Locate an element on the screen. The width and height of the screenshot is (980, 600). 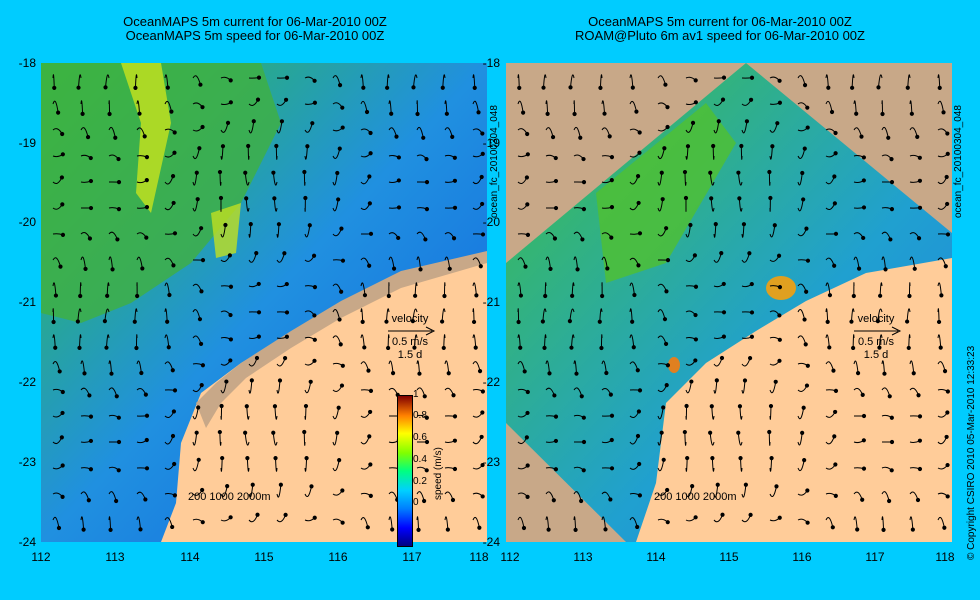
y-tick: -22 is located at coordinates (491, 382).